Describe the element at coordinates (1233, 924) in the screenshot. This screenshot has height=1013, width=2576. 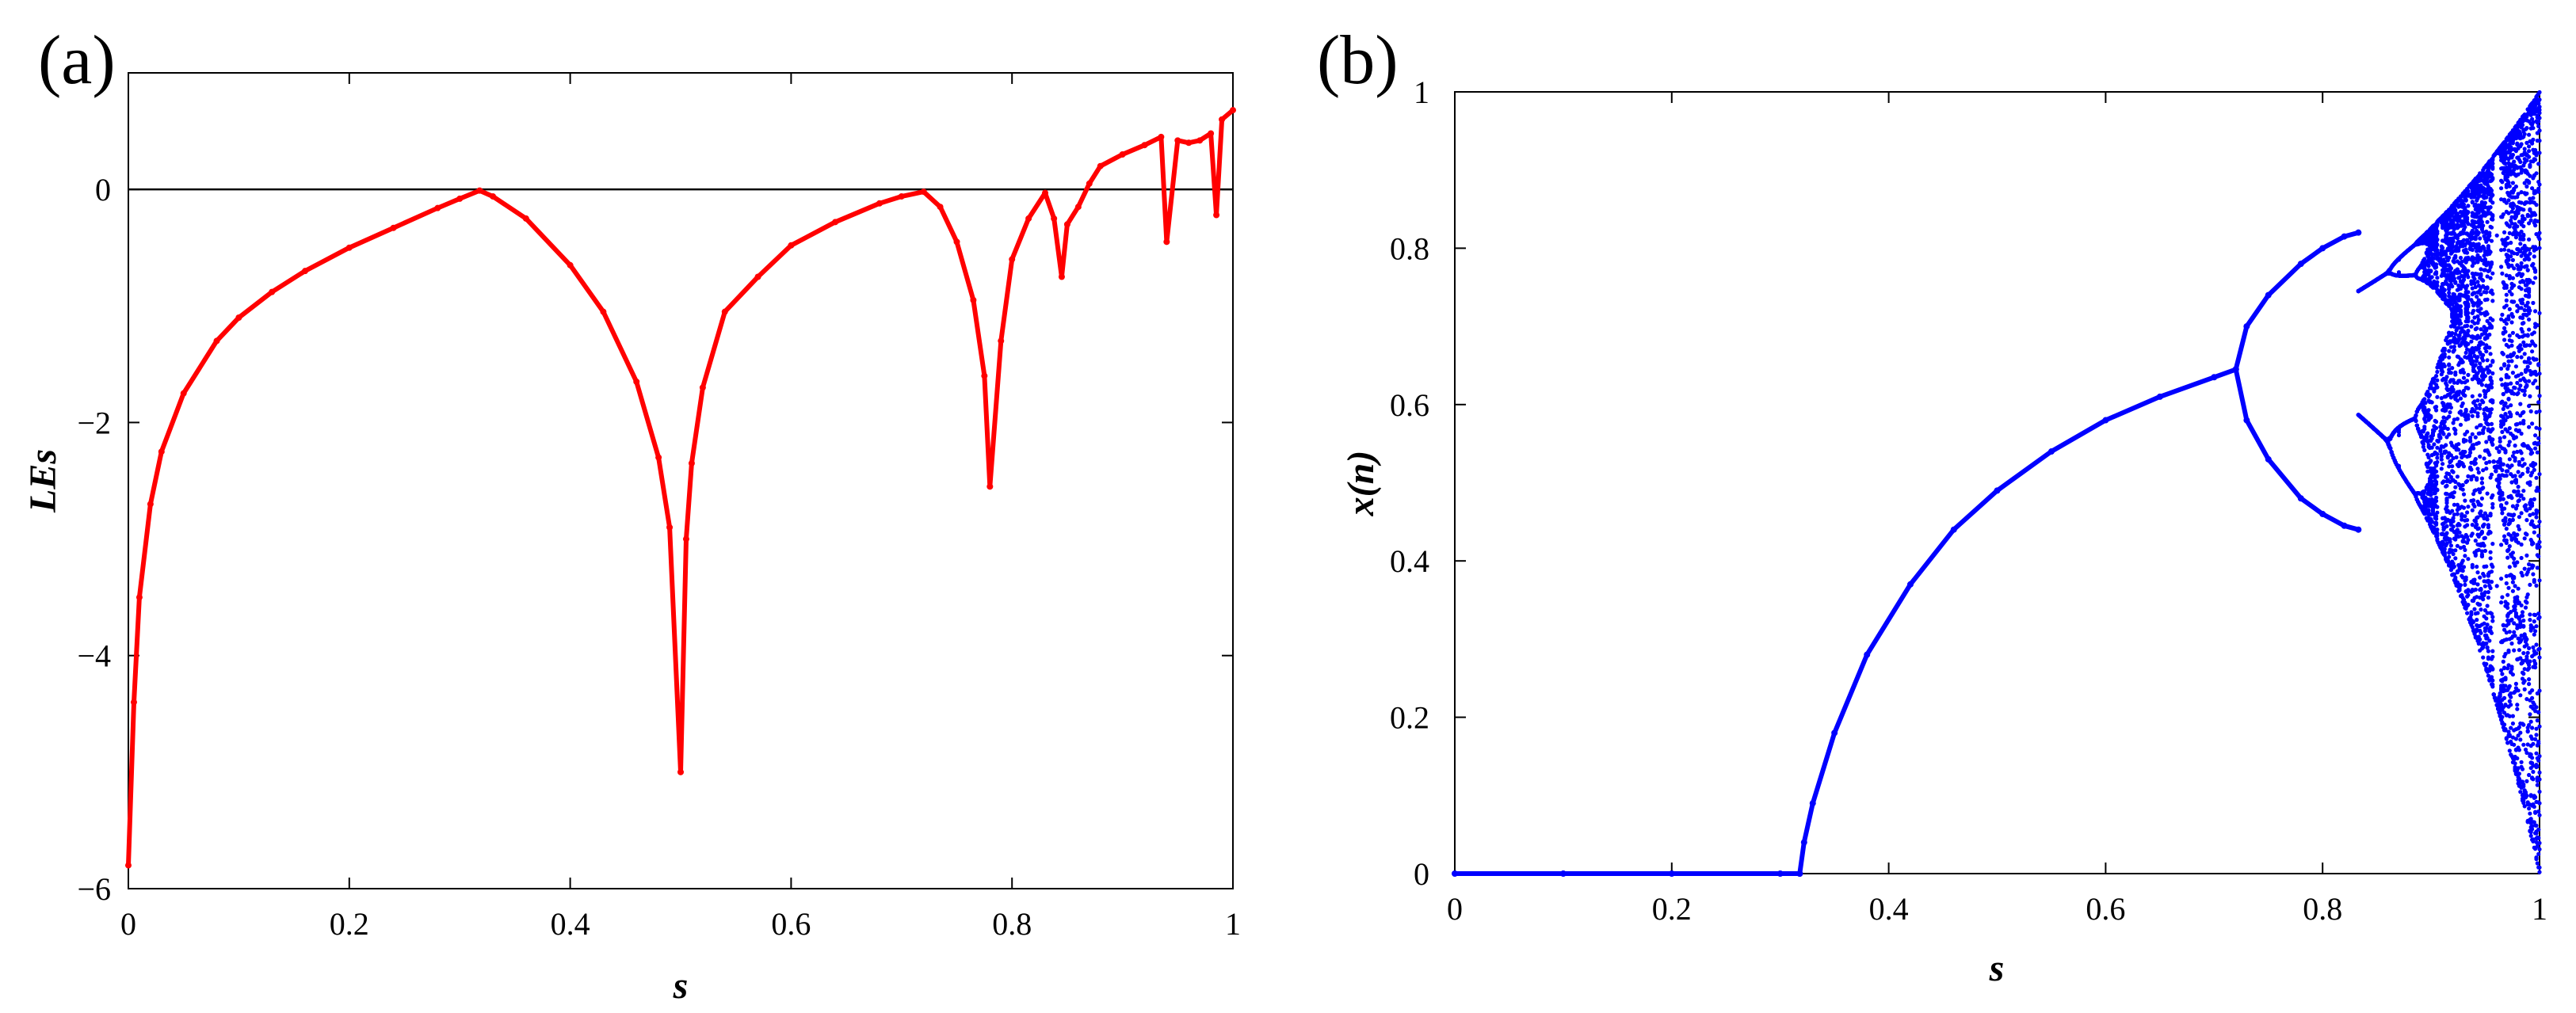
I see `x-tick-label: 1` at that location.